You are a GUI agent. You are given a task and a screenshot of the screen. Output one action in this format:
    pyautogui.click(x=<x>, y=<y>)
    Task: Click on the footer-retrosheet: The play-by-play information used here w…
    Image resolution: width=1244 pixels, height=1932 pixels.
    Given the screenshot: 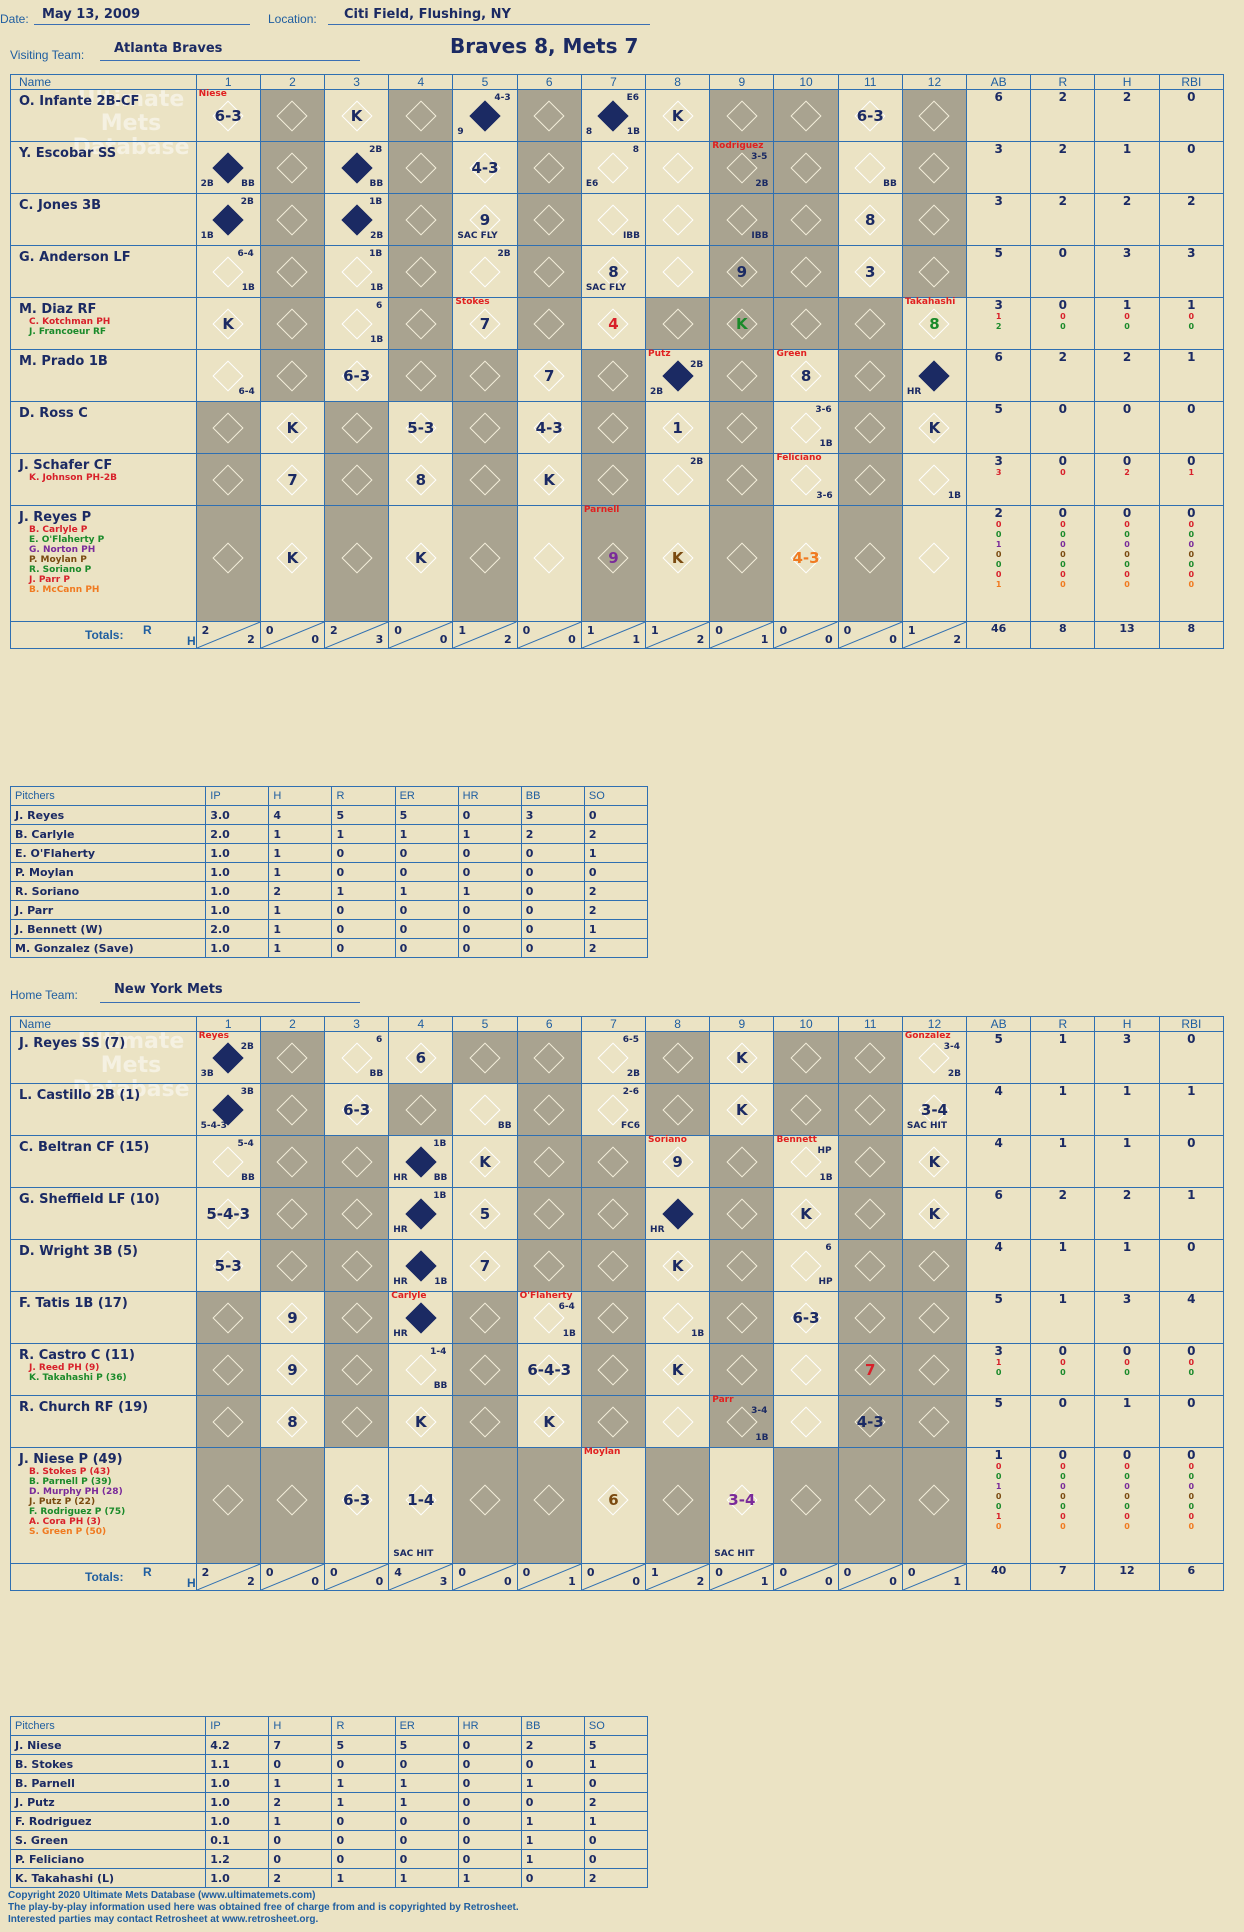 What is the action you would take?
    pyautogui.click(x=263, y=1907)
    